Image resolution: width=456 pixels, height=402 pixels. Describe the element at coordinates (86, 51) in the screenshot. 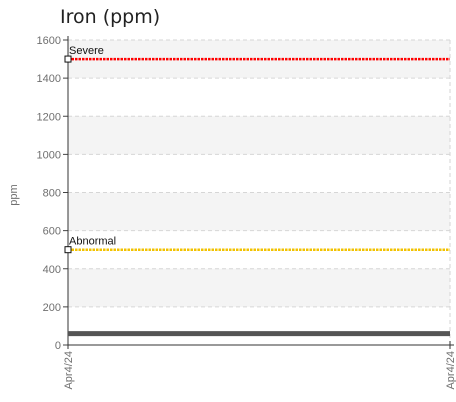

I see `threshold-label: Severe` at that location.